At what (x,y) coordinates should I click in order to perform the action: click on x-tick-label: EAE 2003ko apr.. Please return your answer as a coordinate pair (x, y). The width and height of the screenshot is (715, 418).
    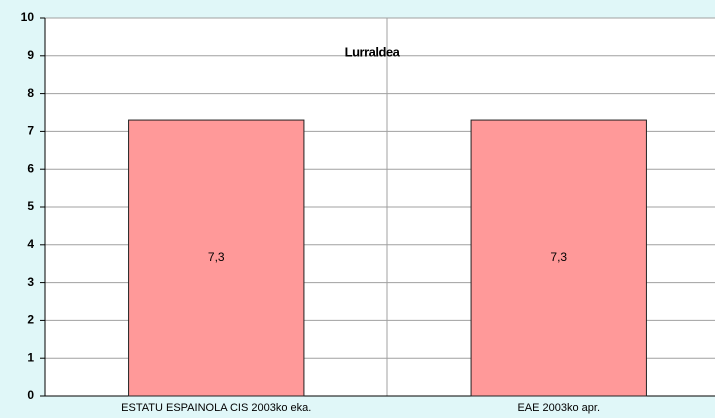
    Looking at the image, I should click on (558, 408).